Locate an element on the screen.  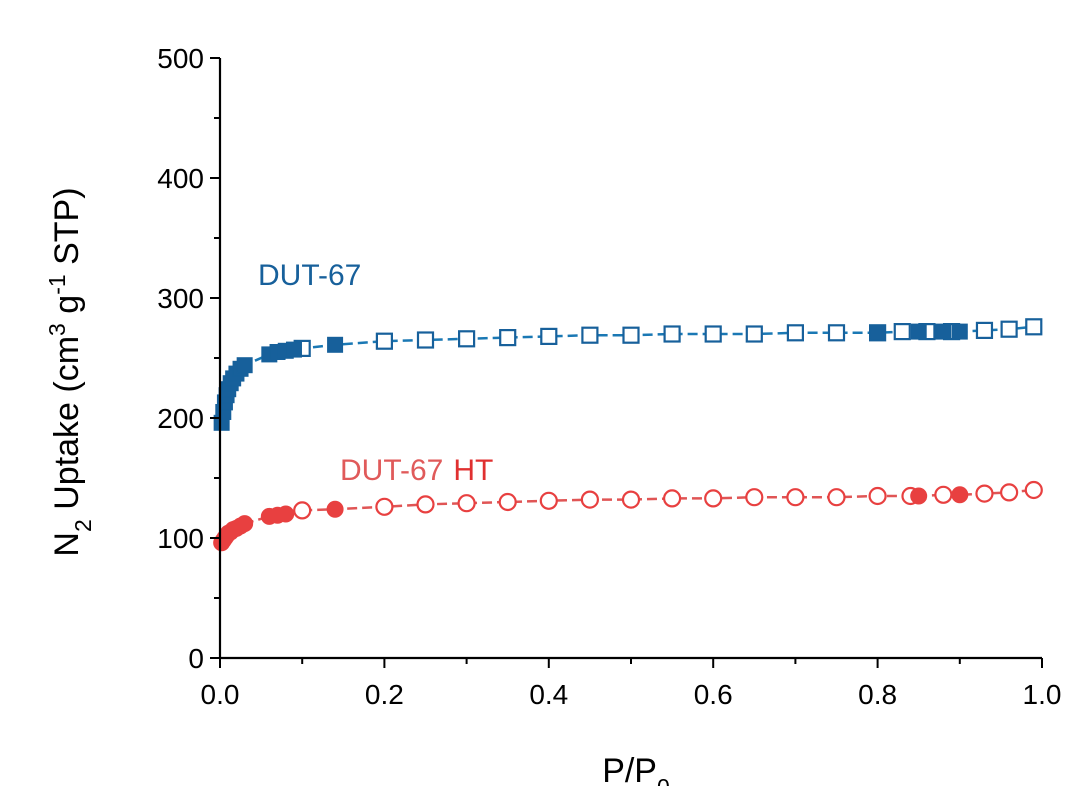
y-axis-title-sub: 2 is located at coordinates (83, 525).